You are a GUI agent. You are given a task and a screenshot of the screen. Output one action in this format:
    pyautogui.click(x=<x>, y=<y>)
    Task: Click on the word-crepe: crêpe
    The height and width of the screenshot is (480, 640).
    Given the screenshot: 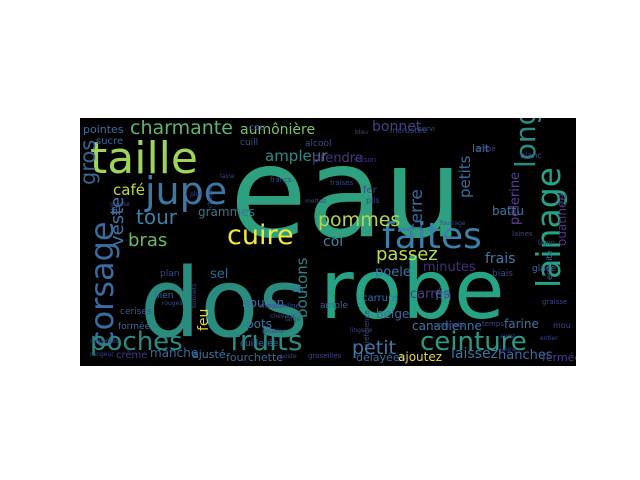 What is the action you would take?
    pyautogui.click(x=486, y=149)
    